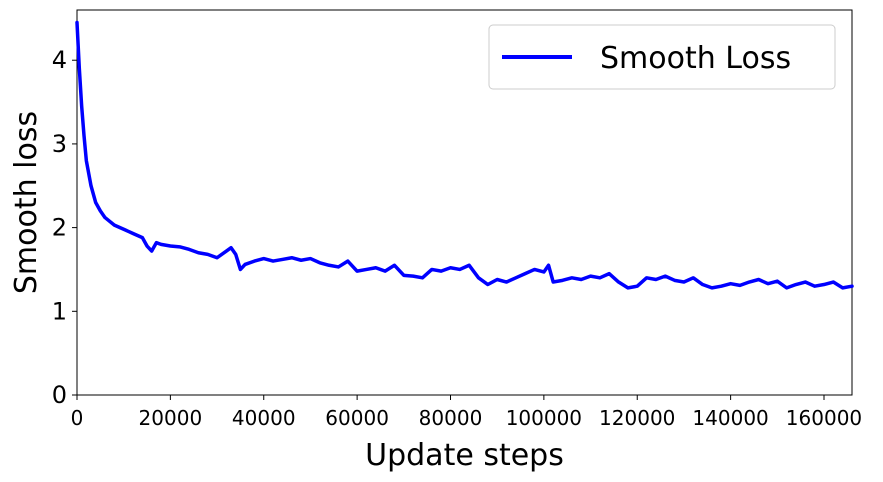 The width and height of the screenshot is (883, 482). I want to click on y-axis-ticks: 0 1 2 3 4, so click(64, 227).